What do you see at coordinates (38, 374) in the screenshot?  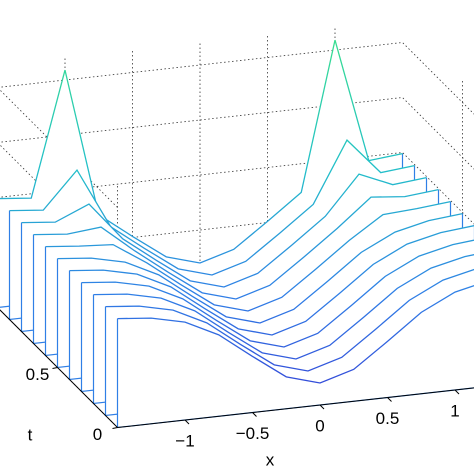 I see `t-tick-label: 0.5` at bounding box center [38, 374].